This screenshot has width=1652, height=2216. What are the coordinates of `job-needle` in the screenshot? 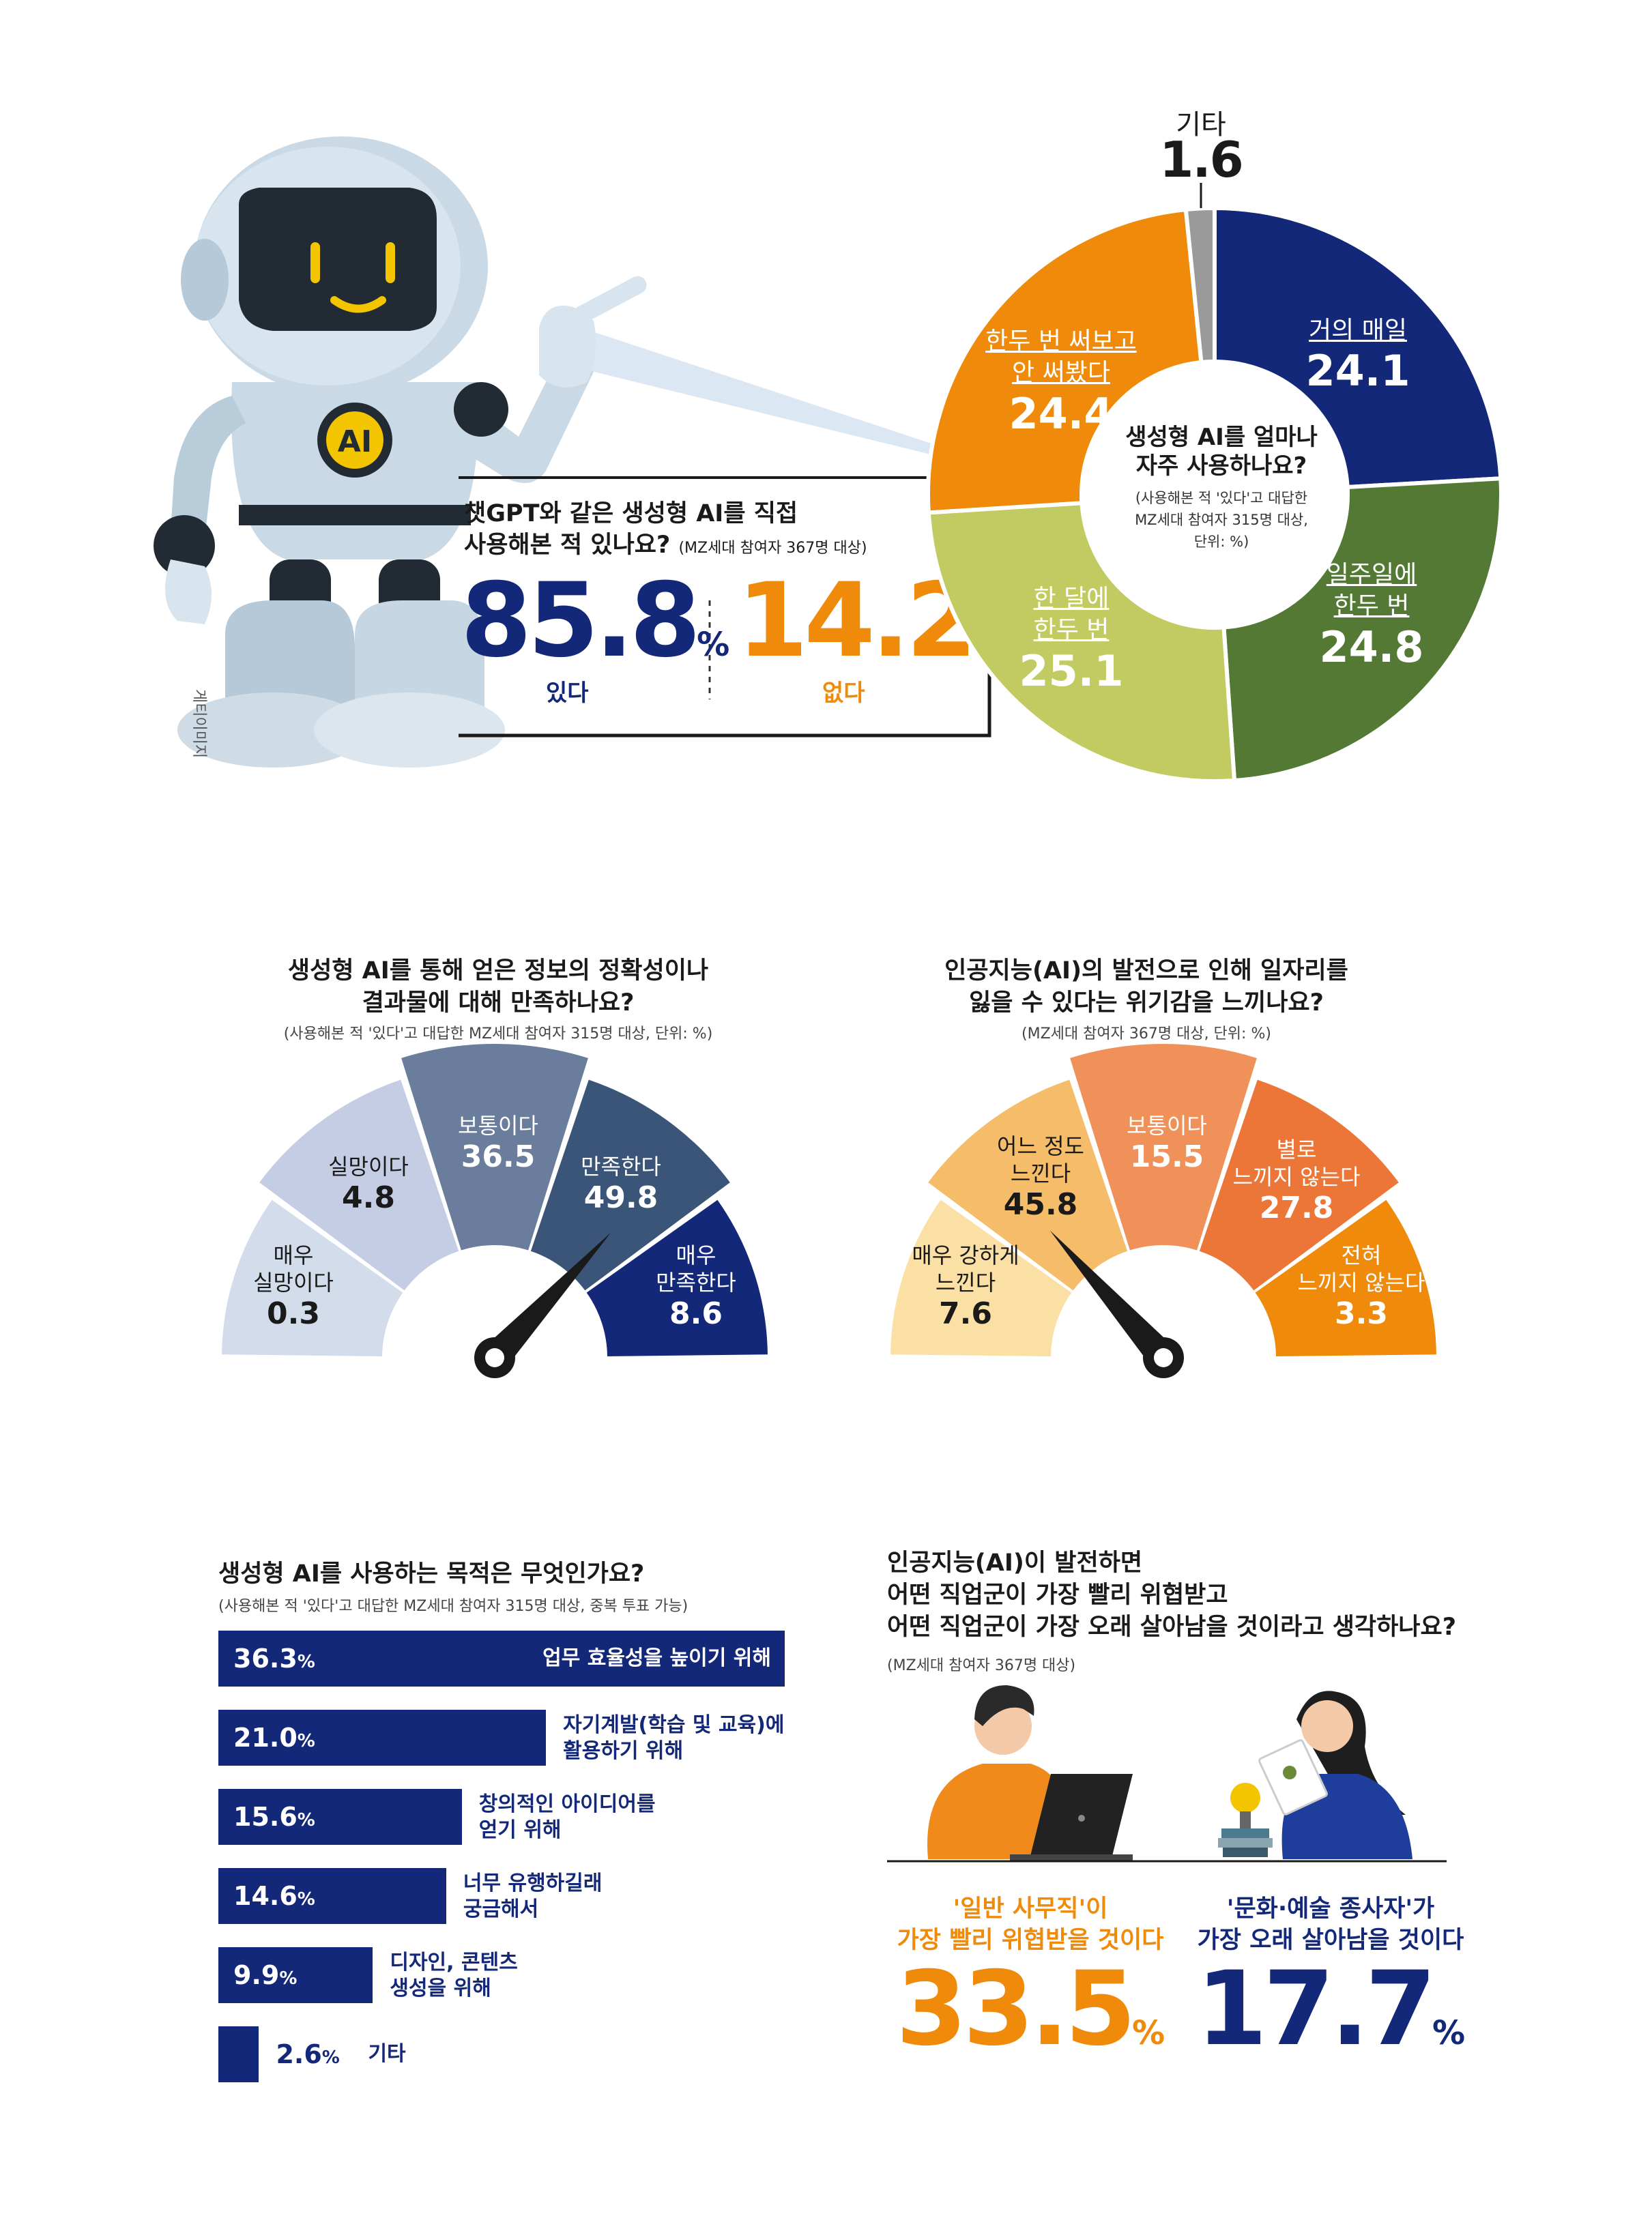 It's located at (1112, 1299).